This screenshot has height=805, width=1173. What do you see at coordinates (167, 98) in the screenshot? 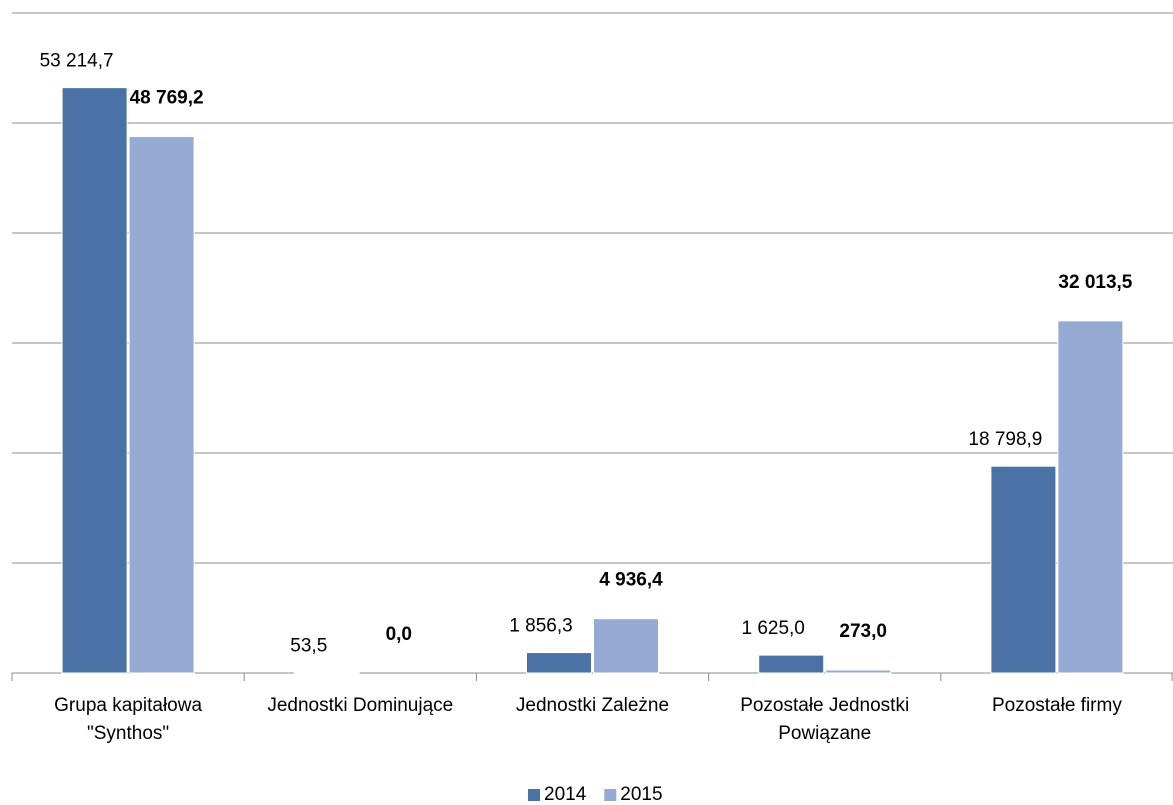
I see `data-label: 48 769,2` at bounding box center [167, 98].